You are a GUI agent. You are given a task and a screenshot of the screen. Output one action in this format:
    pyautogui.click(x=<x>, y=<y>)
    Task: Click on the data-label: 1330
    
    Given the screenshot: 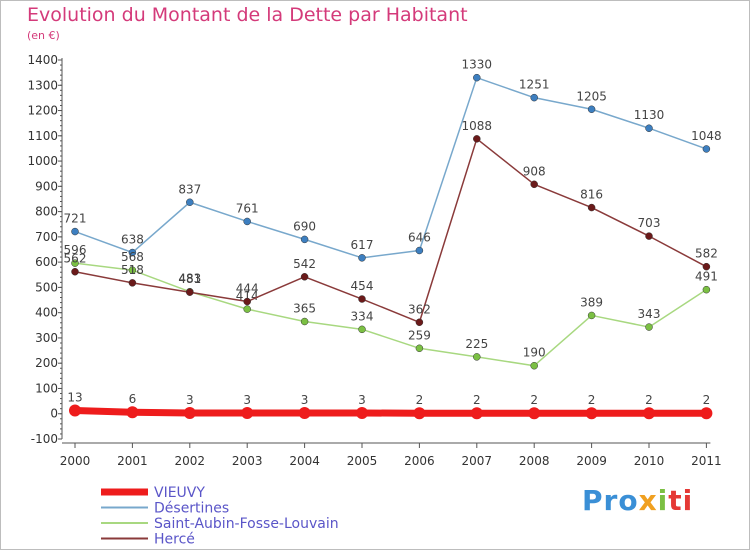 What is the action you would take?
    pyautogui.click(x=477, y=65)
    